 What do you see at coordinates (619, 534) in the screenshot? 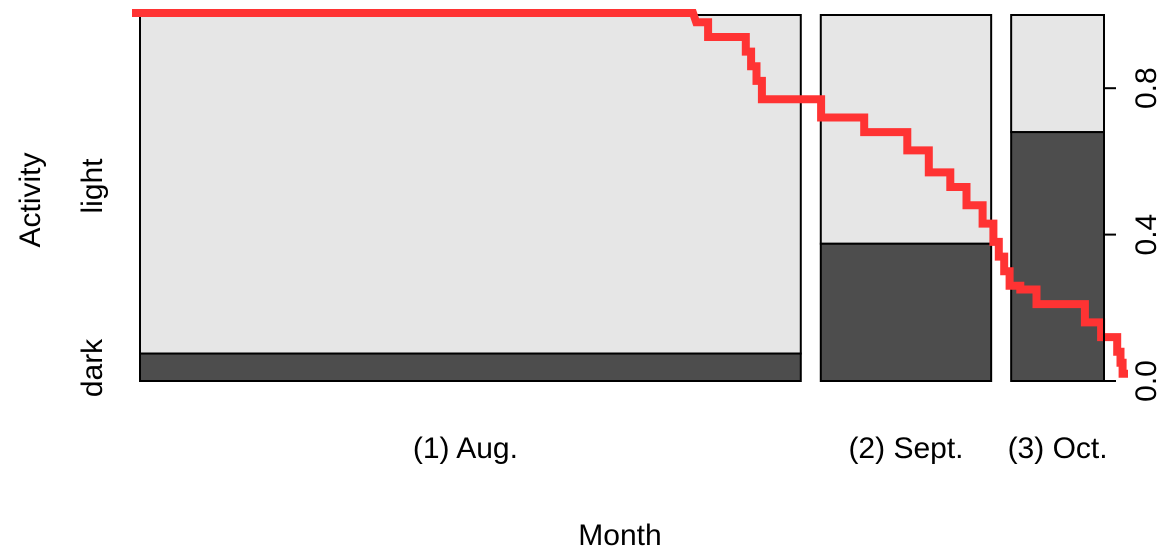
I see `x-axis-title: Month` at bounding box center [619, 534].